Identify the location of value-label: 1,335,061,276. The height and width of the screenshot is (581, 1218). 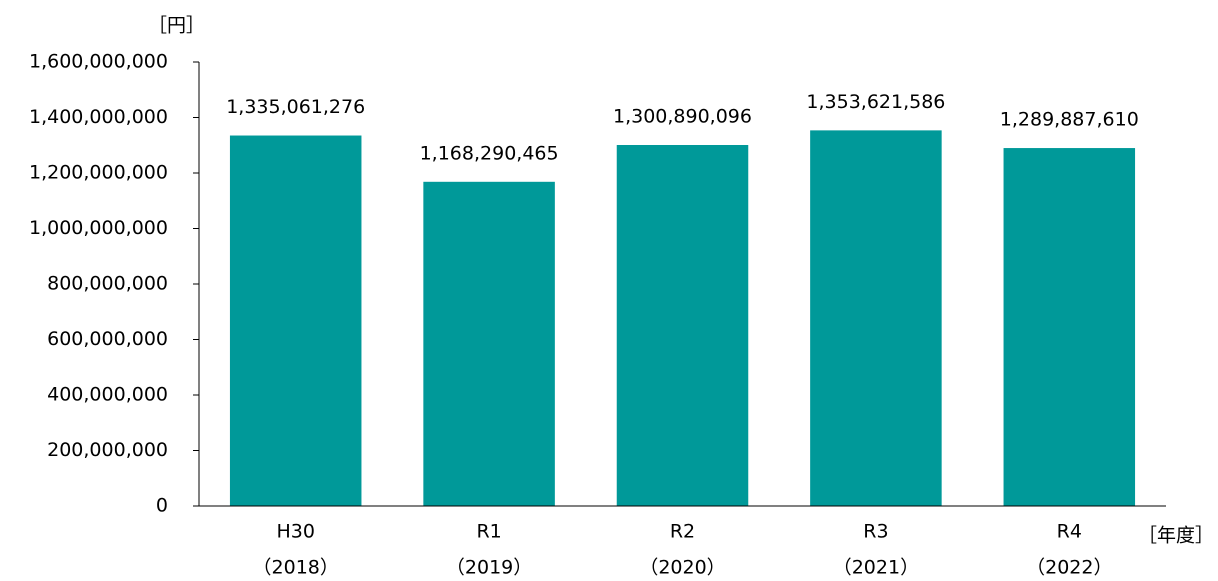
(295, 107).